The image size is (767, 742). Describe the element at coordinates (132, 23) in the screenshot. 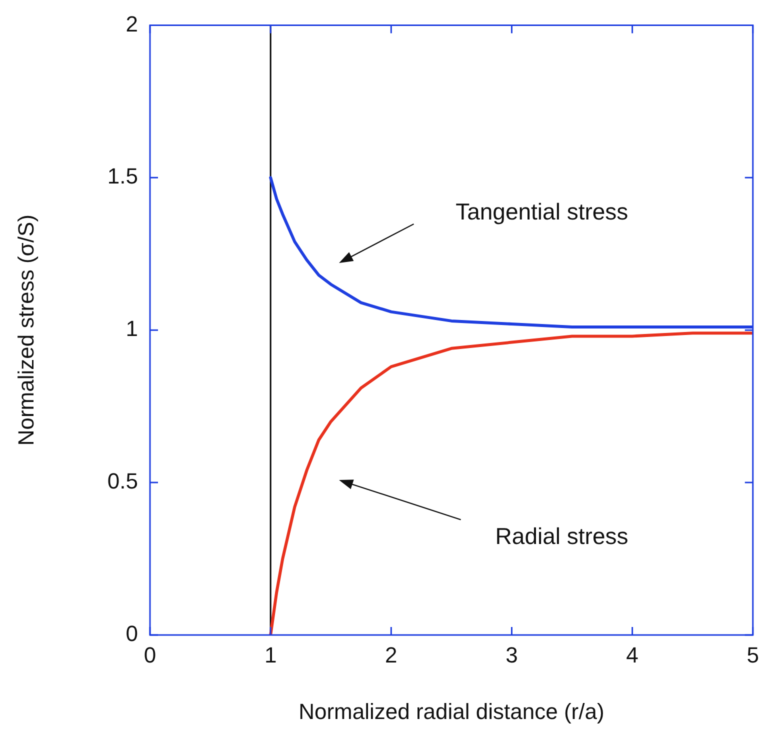

I see `y-tick-label: 2` at that location.